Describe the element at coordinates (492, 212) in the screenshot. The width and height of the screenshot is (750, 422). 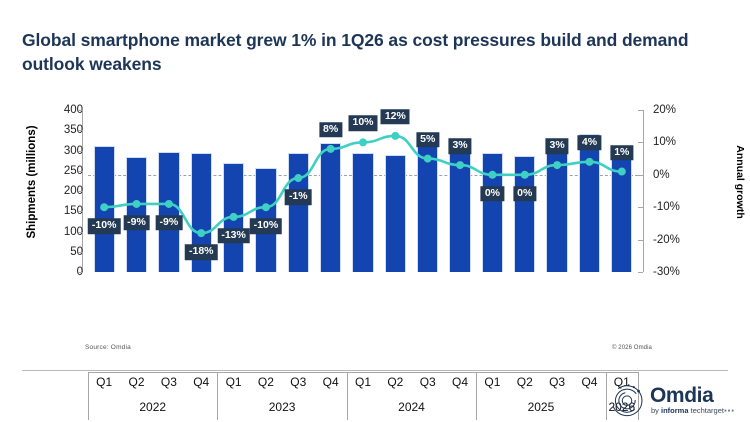
I see `bar-Q1-2025` at that location.